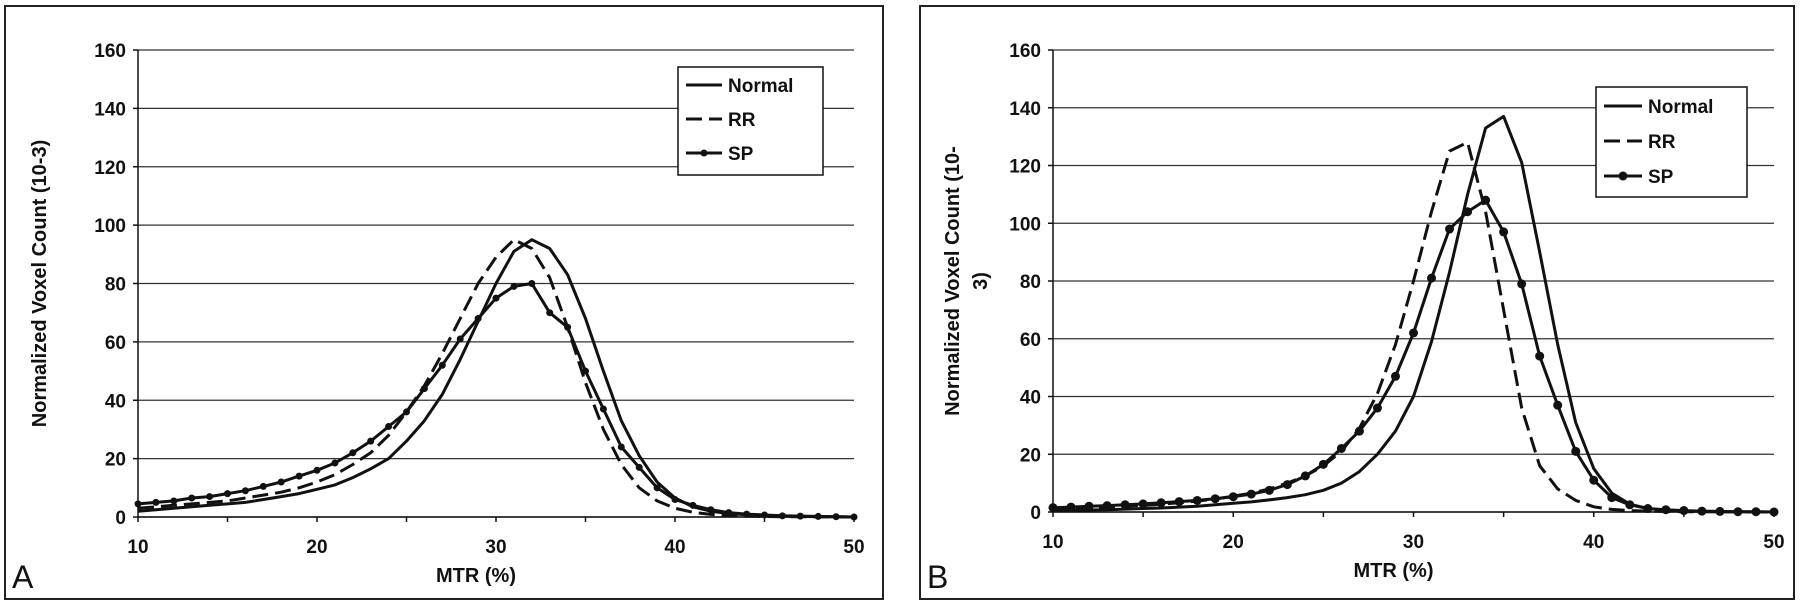 The height and width of the screenshot is (606, 1800). I want to click on legend-label-rr: RR, so click(1662, 142).